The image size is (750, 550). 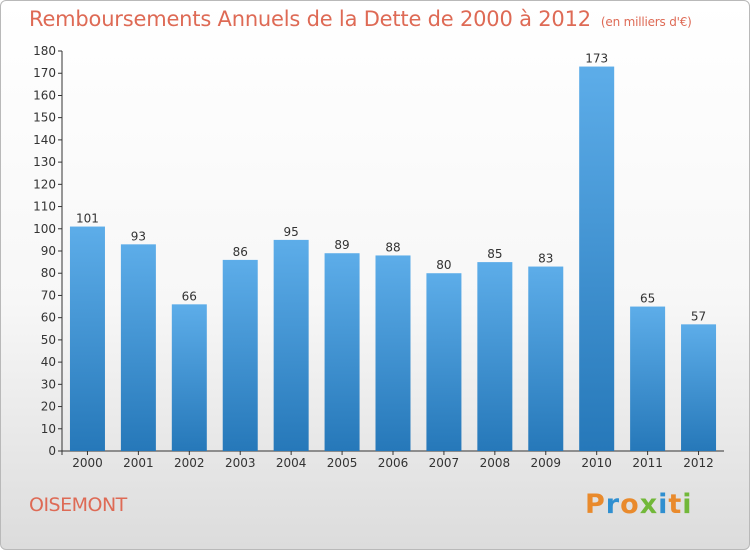 What do you see at coordinates (48, 318) in the screenshot?
I see `y-tick-label: 60` at bounding box center [48, 318].